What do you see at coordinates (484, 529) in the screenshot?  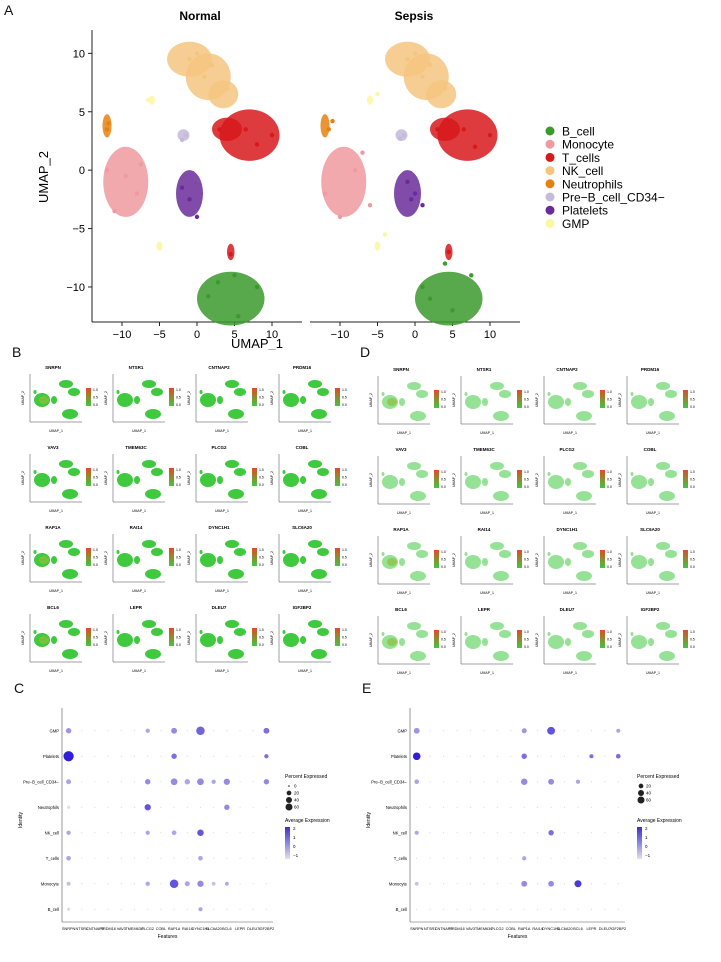 I see `feature-title: RAI14` at bounding box center [484, 529].